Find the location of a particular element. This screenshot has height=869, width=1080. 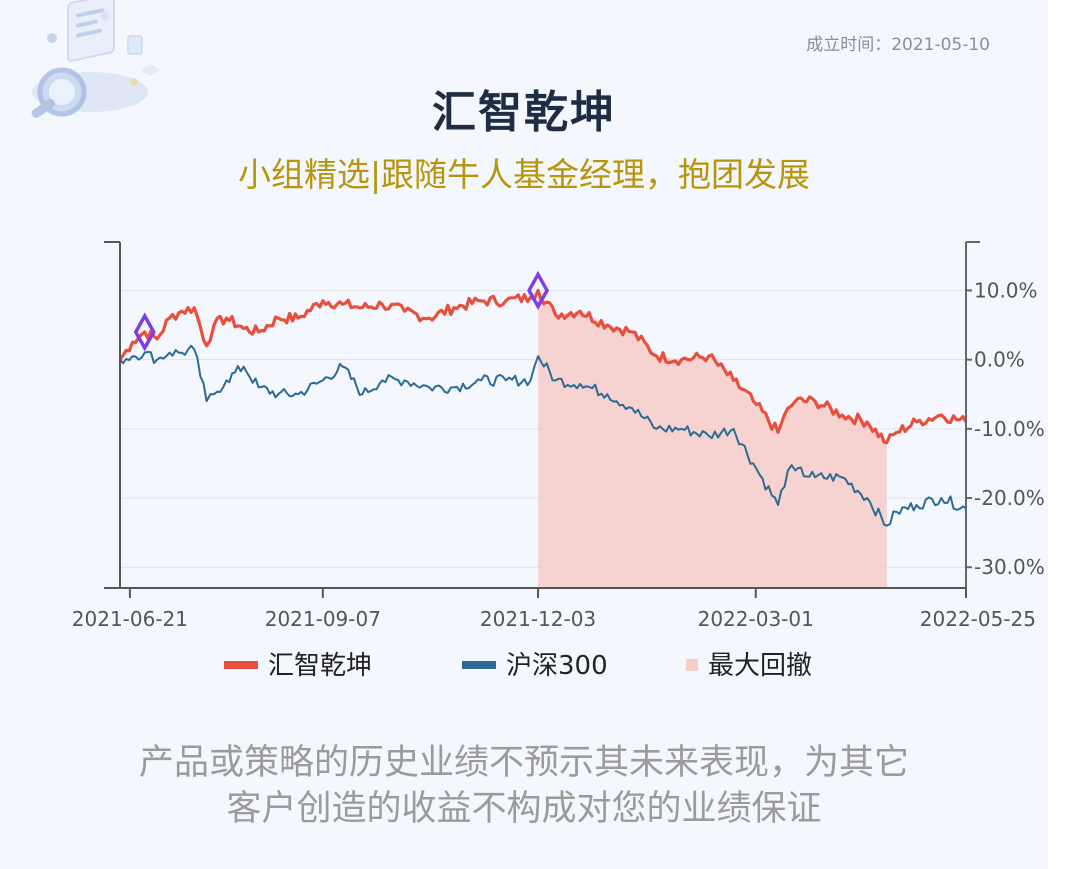

legend-label-drawdown: 最大回撤 is located at coordinates (760, 666).